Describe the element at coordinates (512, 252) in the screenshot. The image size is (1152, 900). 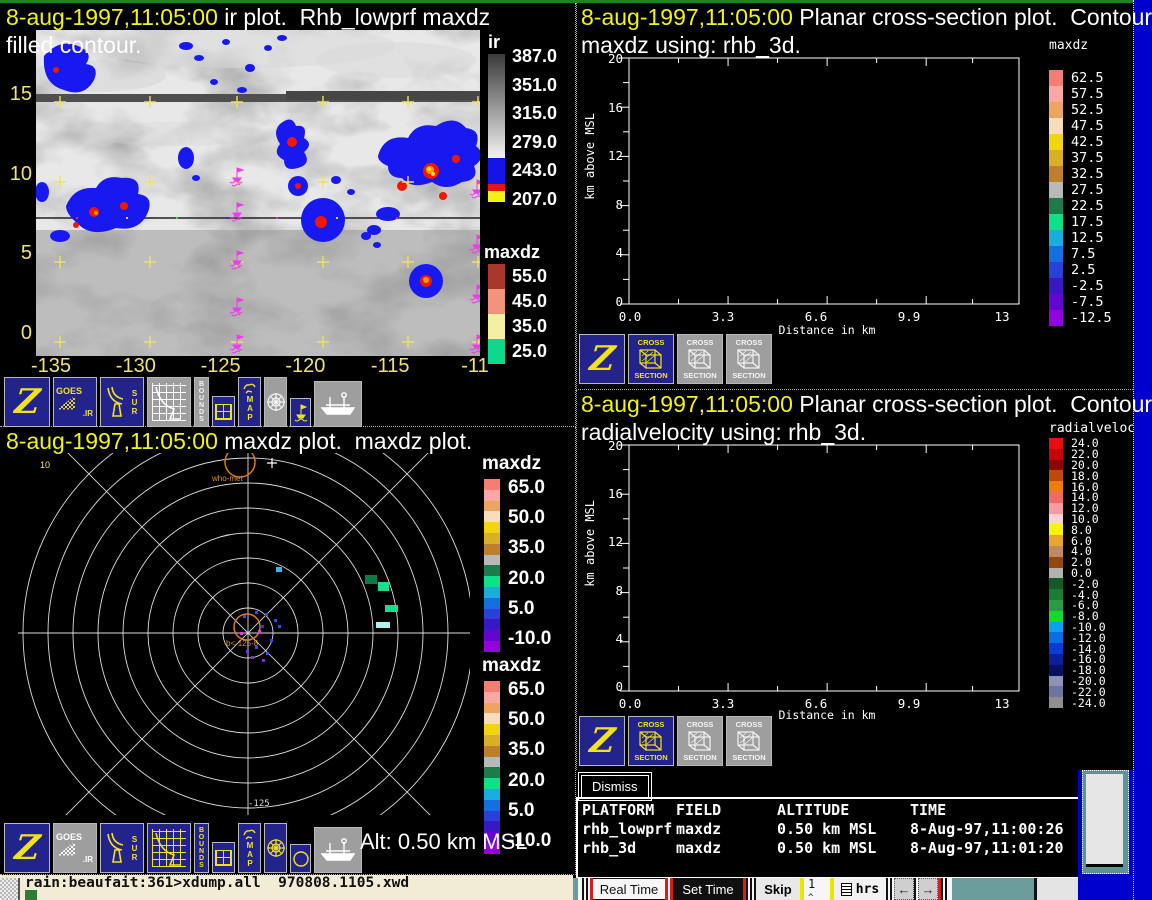
I see `maxdz-colorbar-title: maxdz` at that location.